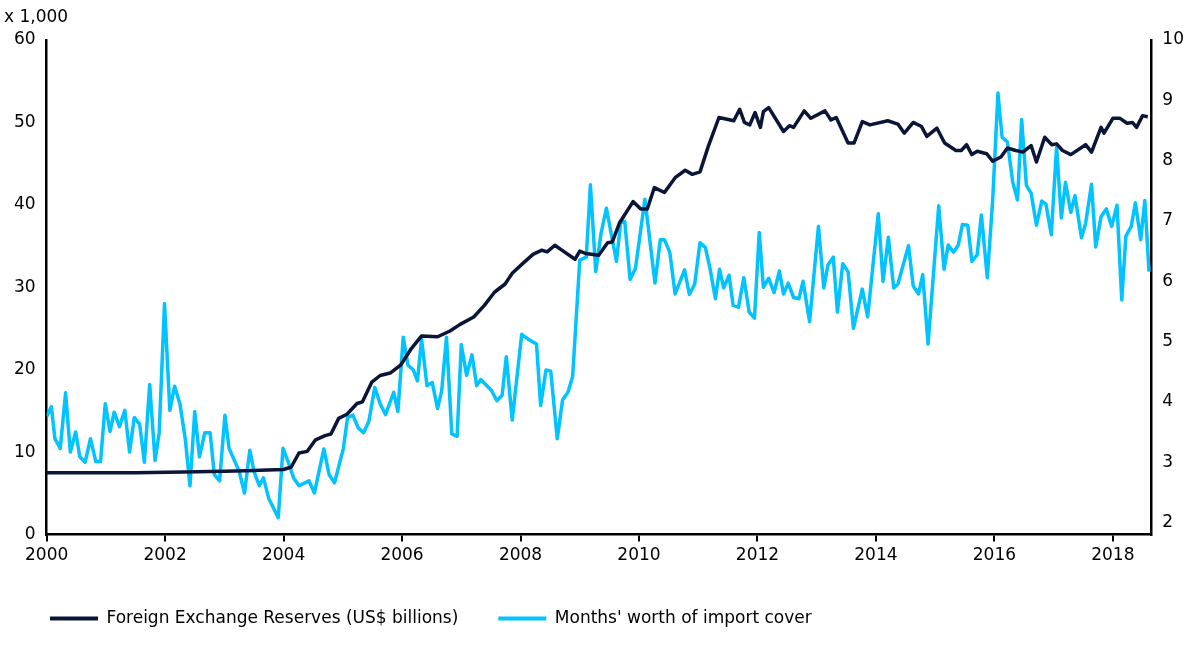 This screenshot has height=647, width=1198. What do you see at coordinates (1168, 279) in the screenshot?
I see `y2-tick-label: 6` at bounding box center [1168, 279].